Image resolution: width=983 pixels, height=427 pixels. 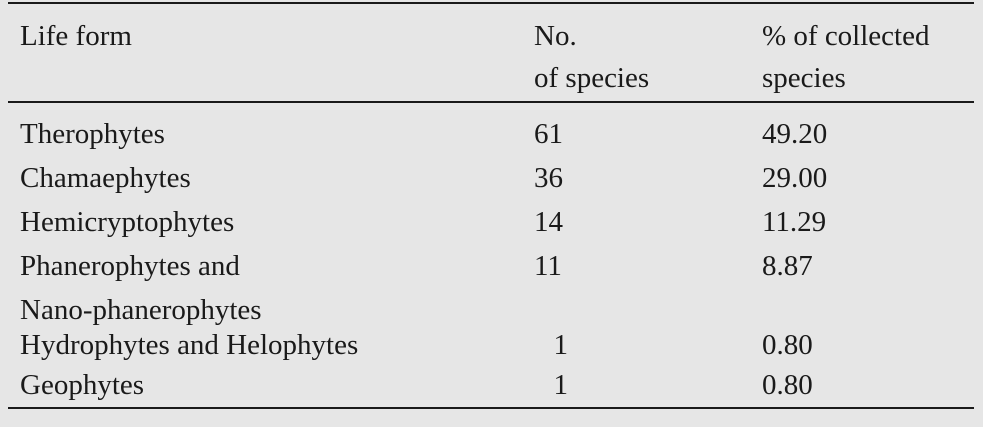 What do you see at coordinates (491, 3) in the screenshot?
I see `table-top-rule` at bounding box center [491, 3].